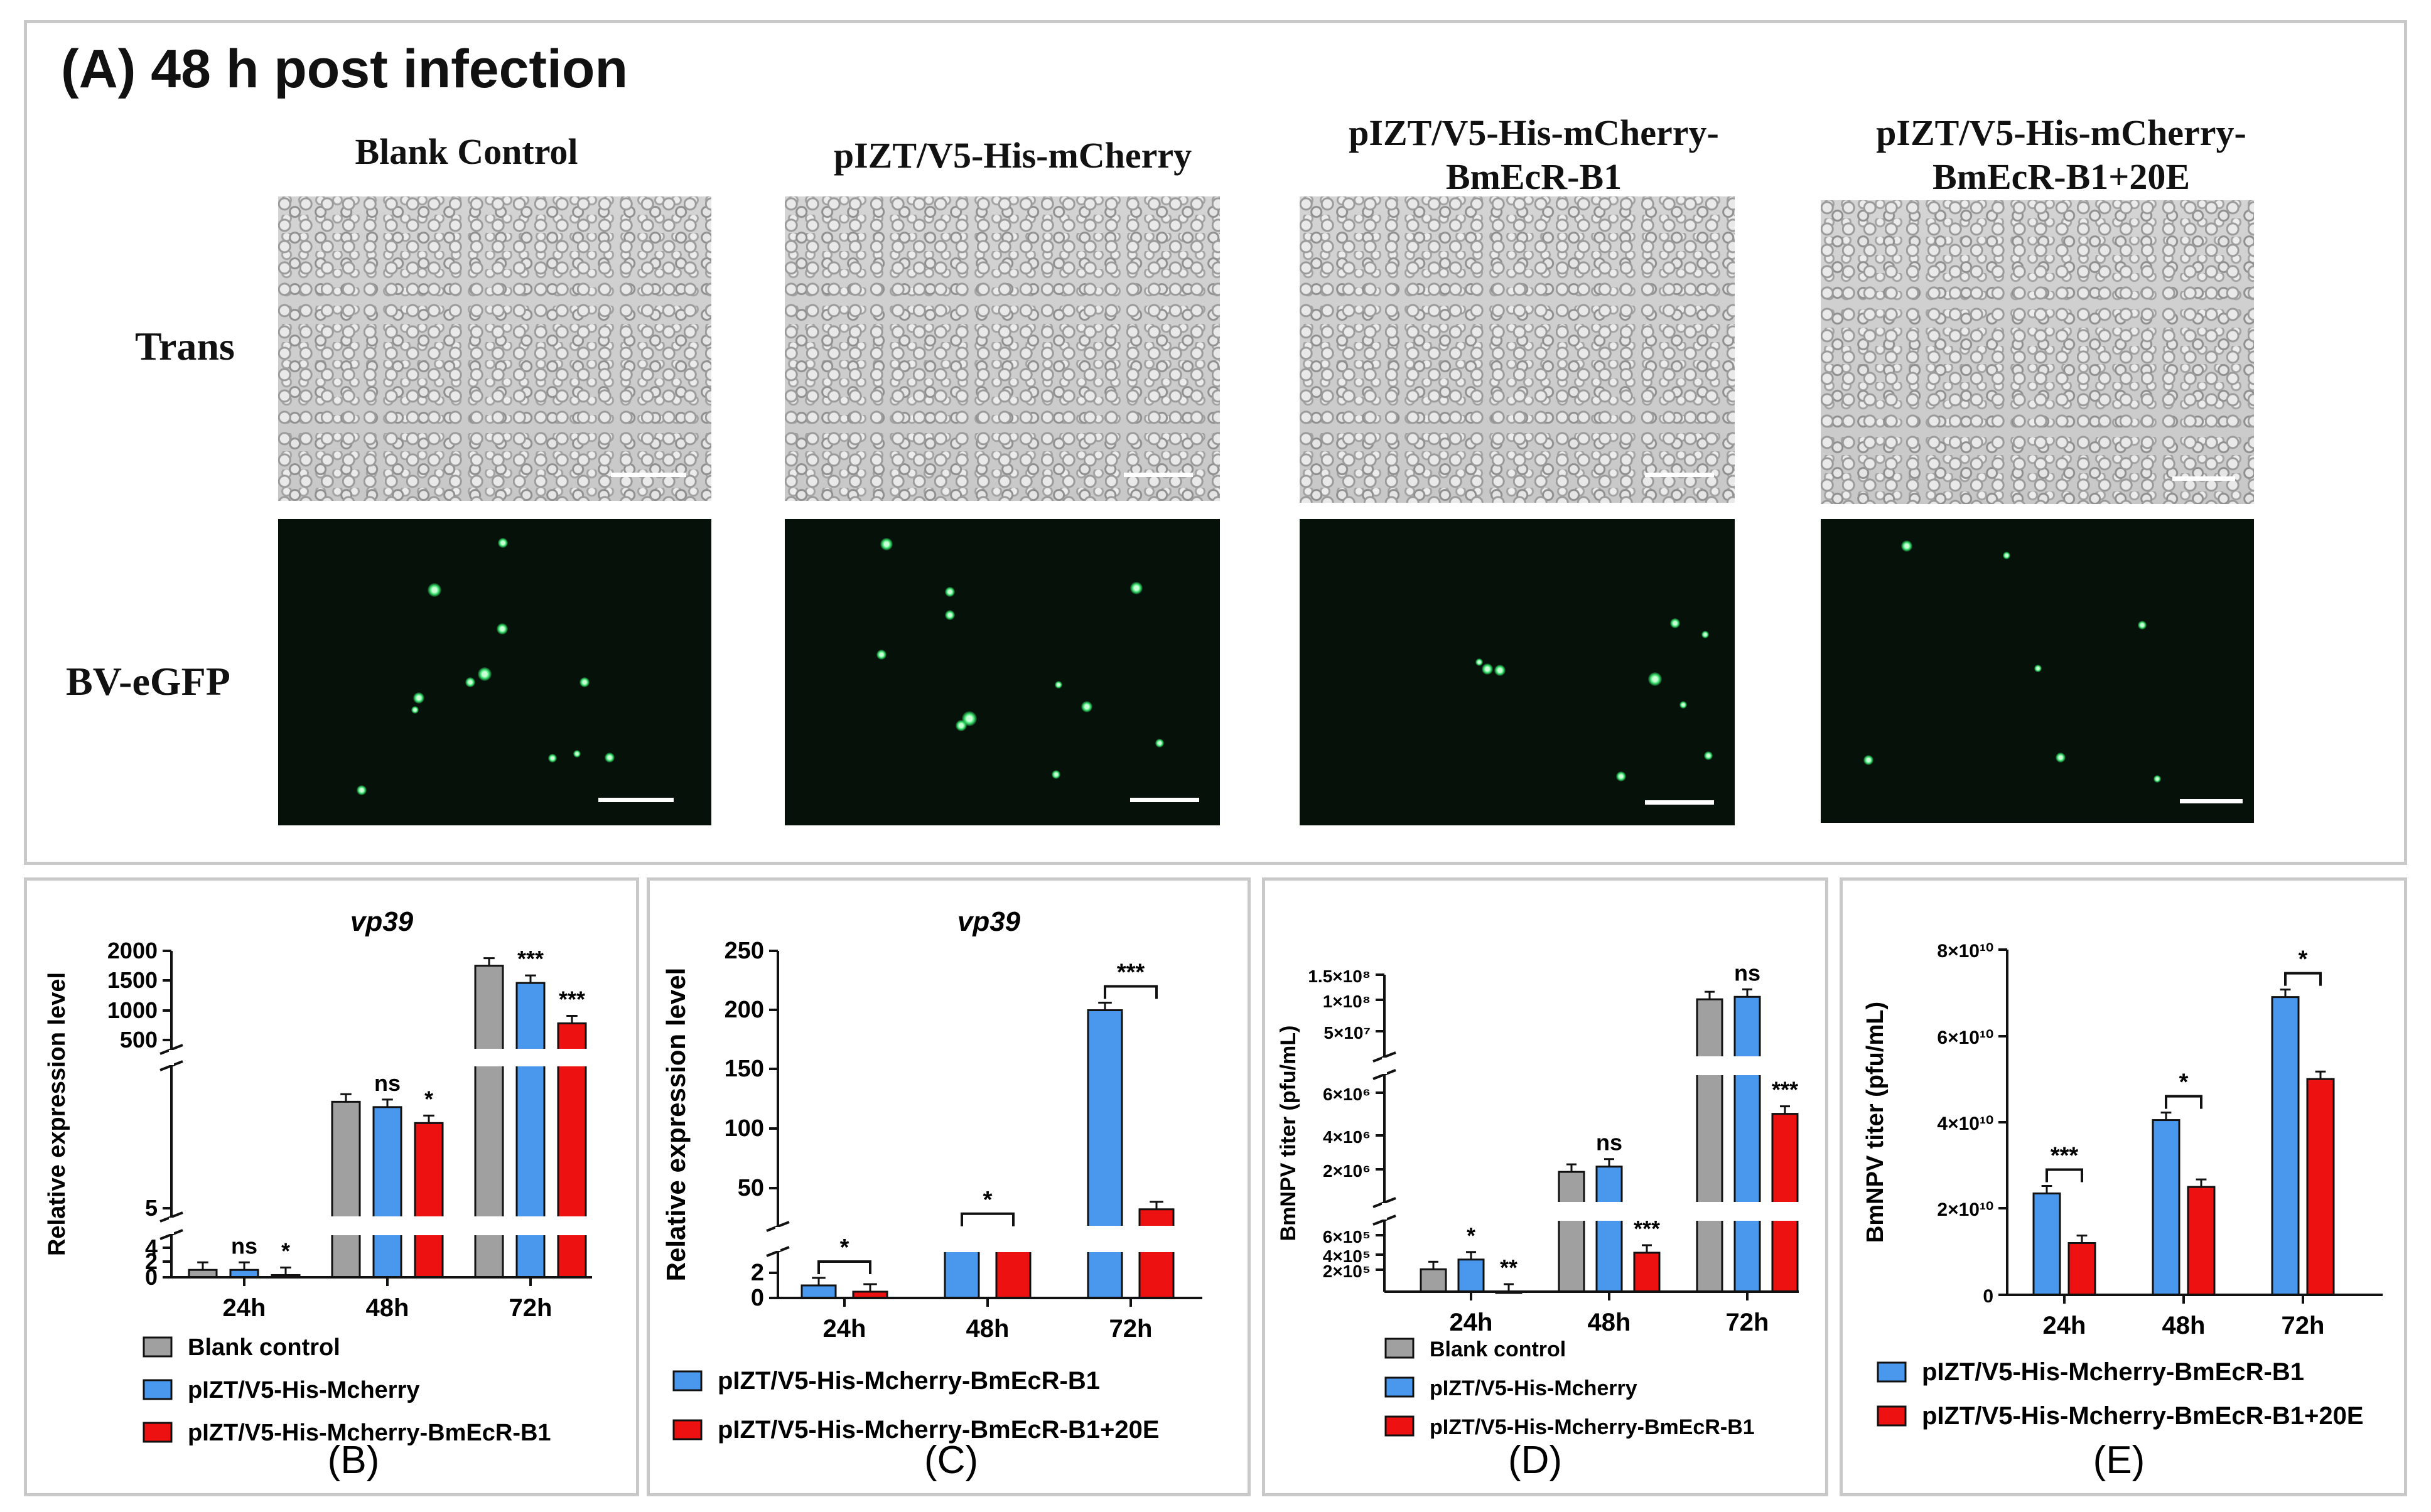 This screenshot has height=1512, width=2431. What do you see at coordinates (1002, 672) in the screenshot?
I see `gfp-image-mcherry` at bounding box center [1002, 672].